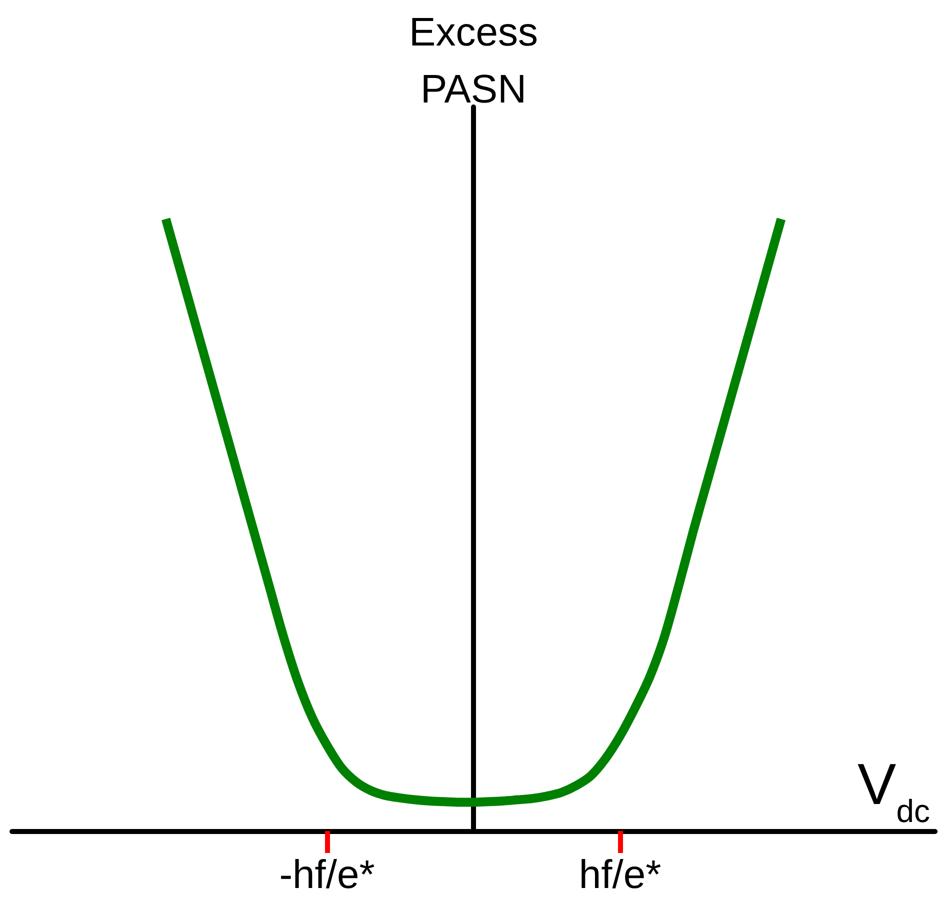 The height and width of the screenshot is (907, 938). Describe the element at coordinates (620, 875) in the screenshot. I see `x-tick-label: hf/e*` at that location.